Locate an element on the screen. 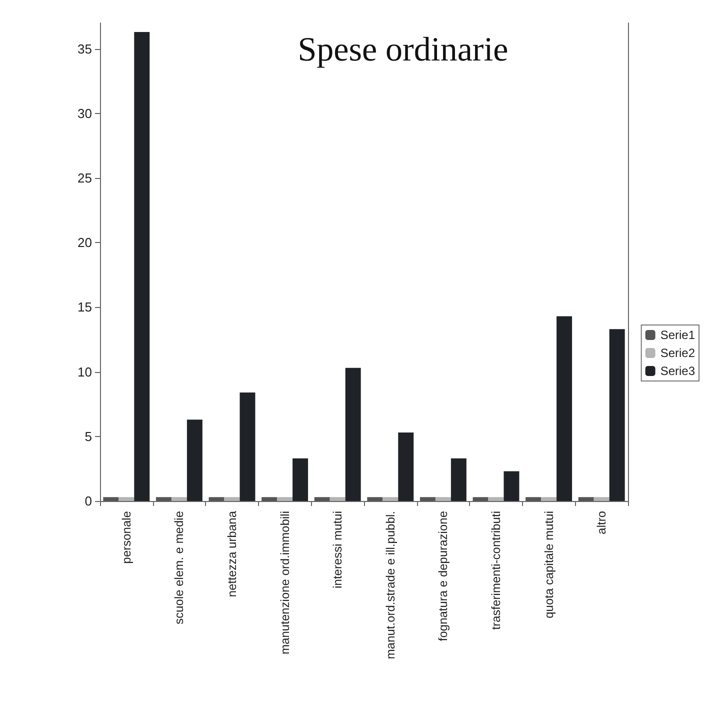 The width and height of the screenshot is (713, 706). x-tick-label: interessi mutui is located at coordinates (337, 549).